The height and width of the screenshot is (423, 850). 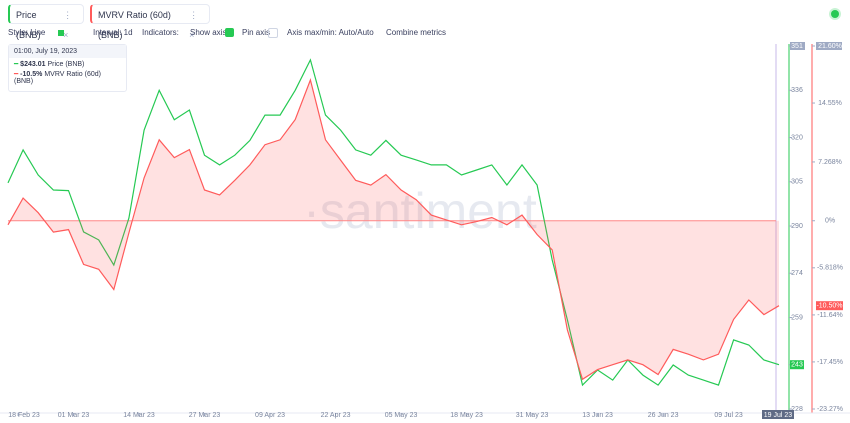 I want to click on y-tick-label: 290, so click(x=797, y=226).